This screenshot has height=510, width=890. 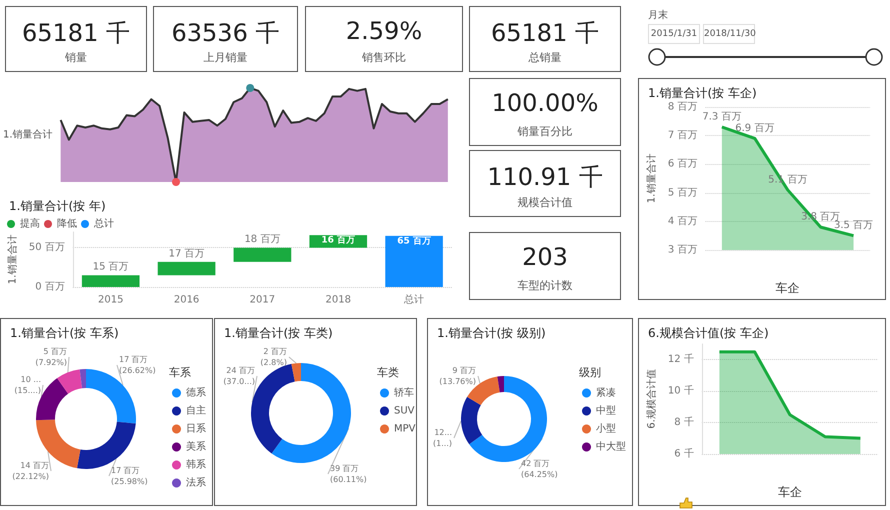 What do you see at coordinates (187, 300) in the screenshot?
I see `x-tick-label: 2016` at bounding box center [187, 300].